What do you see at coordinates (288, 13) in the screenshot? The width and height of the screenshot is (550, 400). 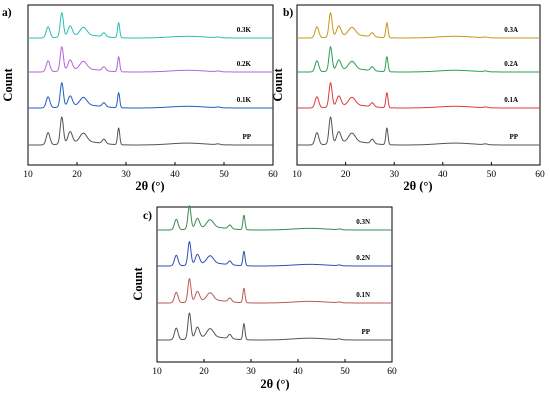 I see `panel-letter: b)` at bounding box center [288, 13].